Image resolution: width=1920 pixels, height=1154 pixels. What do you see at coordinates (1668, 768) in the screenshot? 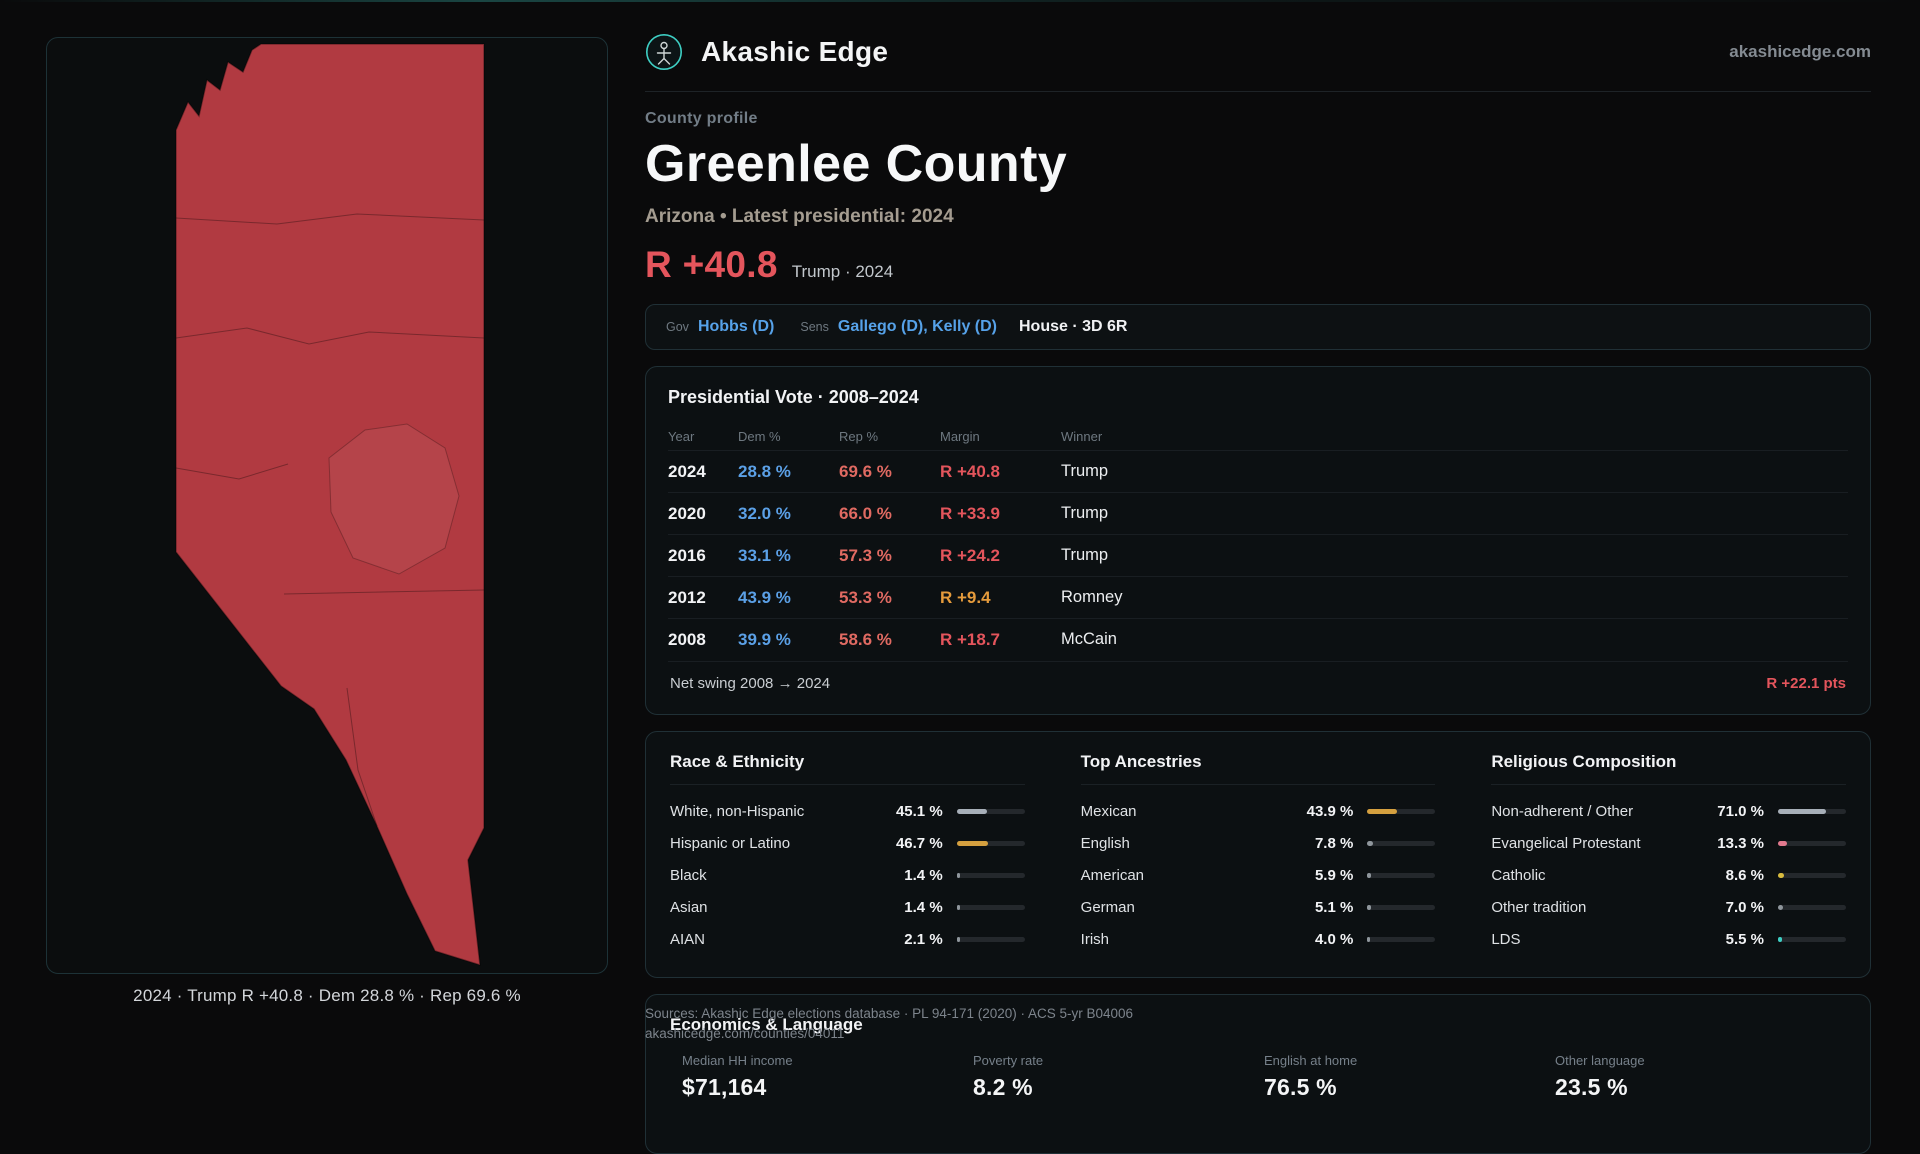
I see `section-title: Religious Composition` at bounding box center [1668, 768].